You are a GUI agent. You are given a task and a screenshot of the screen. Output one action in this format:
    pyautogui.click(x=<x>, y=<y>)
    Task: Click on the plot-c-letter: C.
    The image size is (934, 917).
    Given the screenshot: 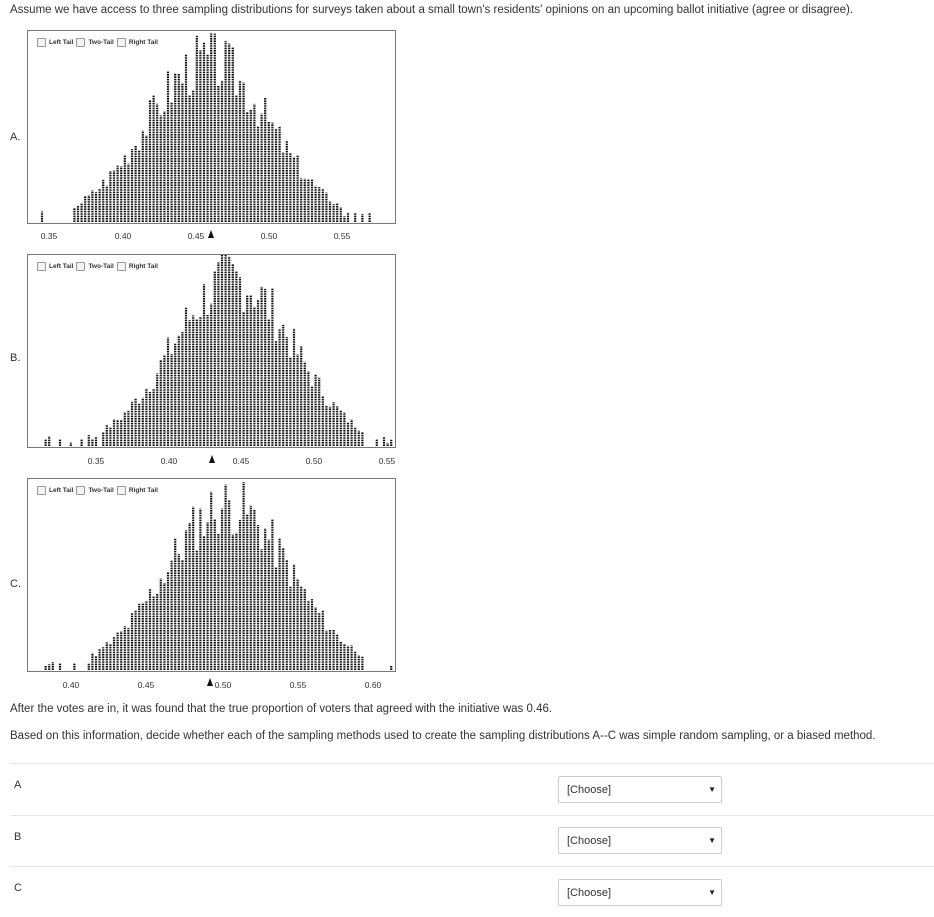 What is the action you would take?
    pyautogui.click(x=15, y=584)
    